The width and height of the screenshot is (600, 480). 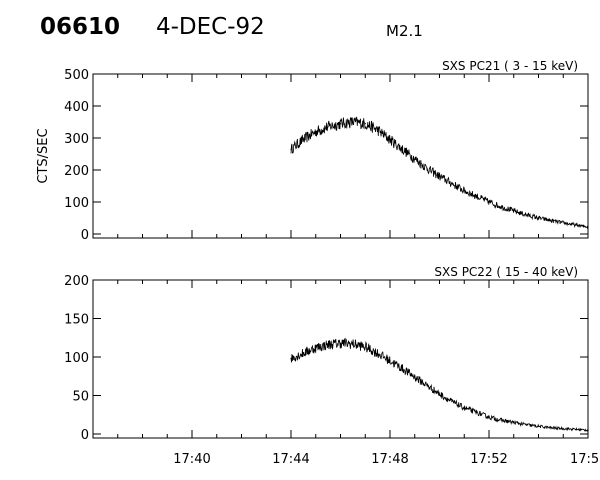 I want to click on x-tick-label: 17:44, so click(x=290, y=459).